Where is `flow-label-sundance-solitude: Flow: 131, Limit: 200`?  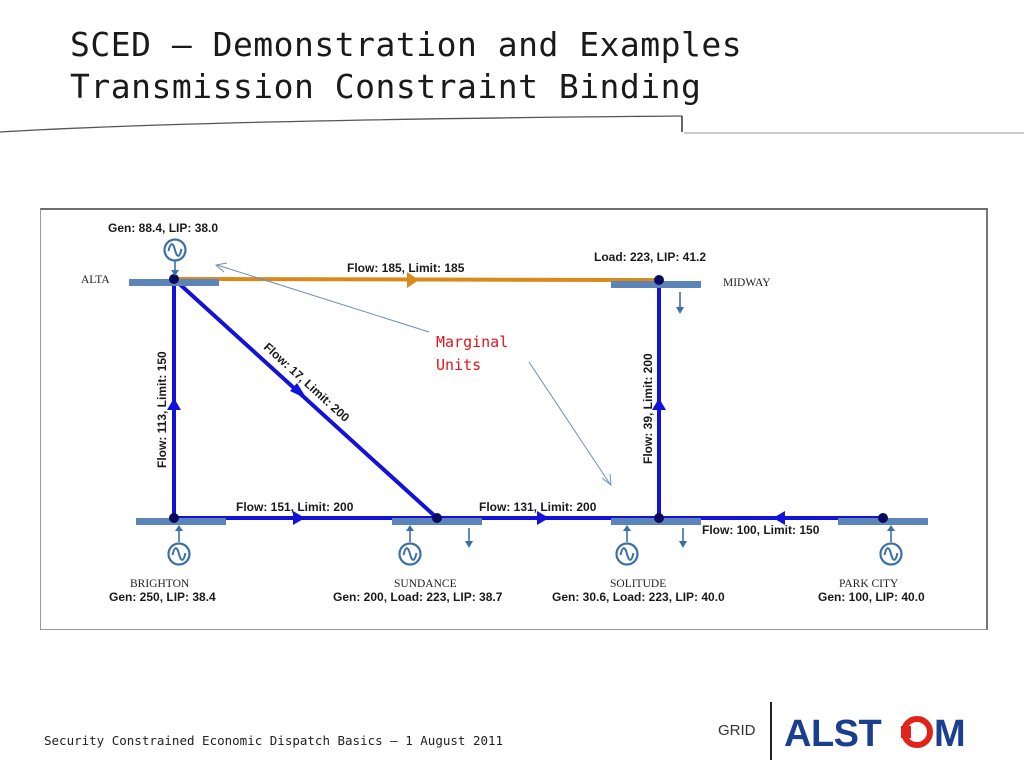
flow-label-sundance-solitude: Flow: 131, Limit: 200 is located at coordinates (538, 507).